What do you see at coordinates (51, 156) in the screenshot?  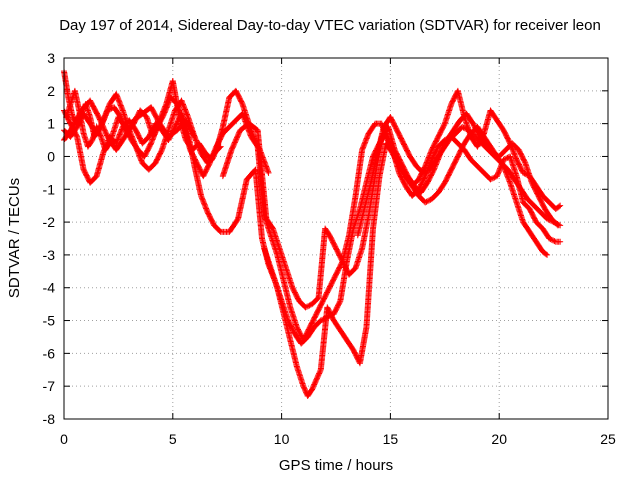 I see `y-tick-label: 0` at bounding box center [51, 156].